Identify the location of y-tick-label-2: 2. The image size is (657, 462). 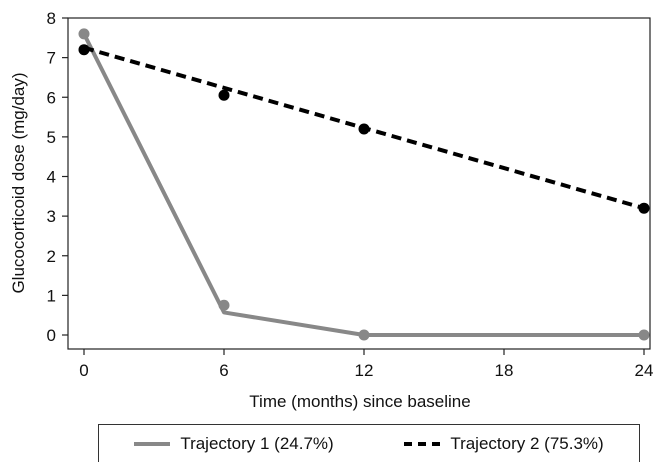
(51, 256).